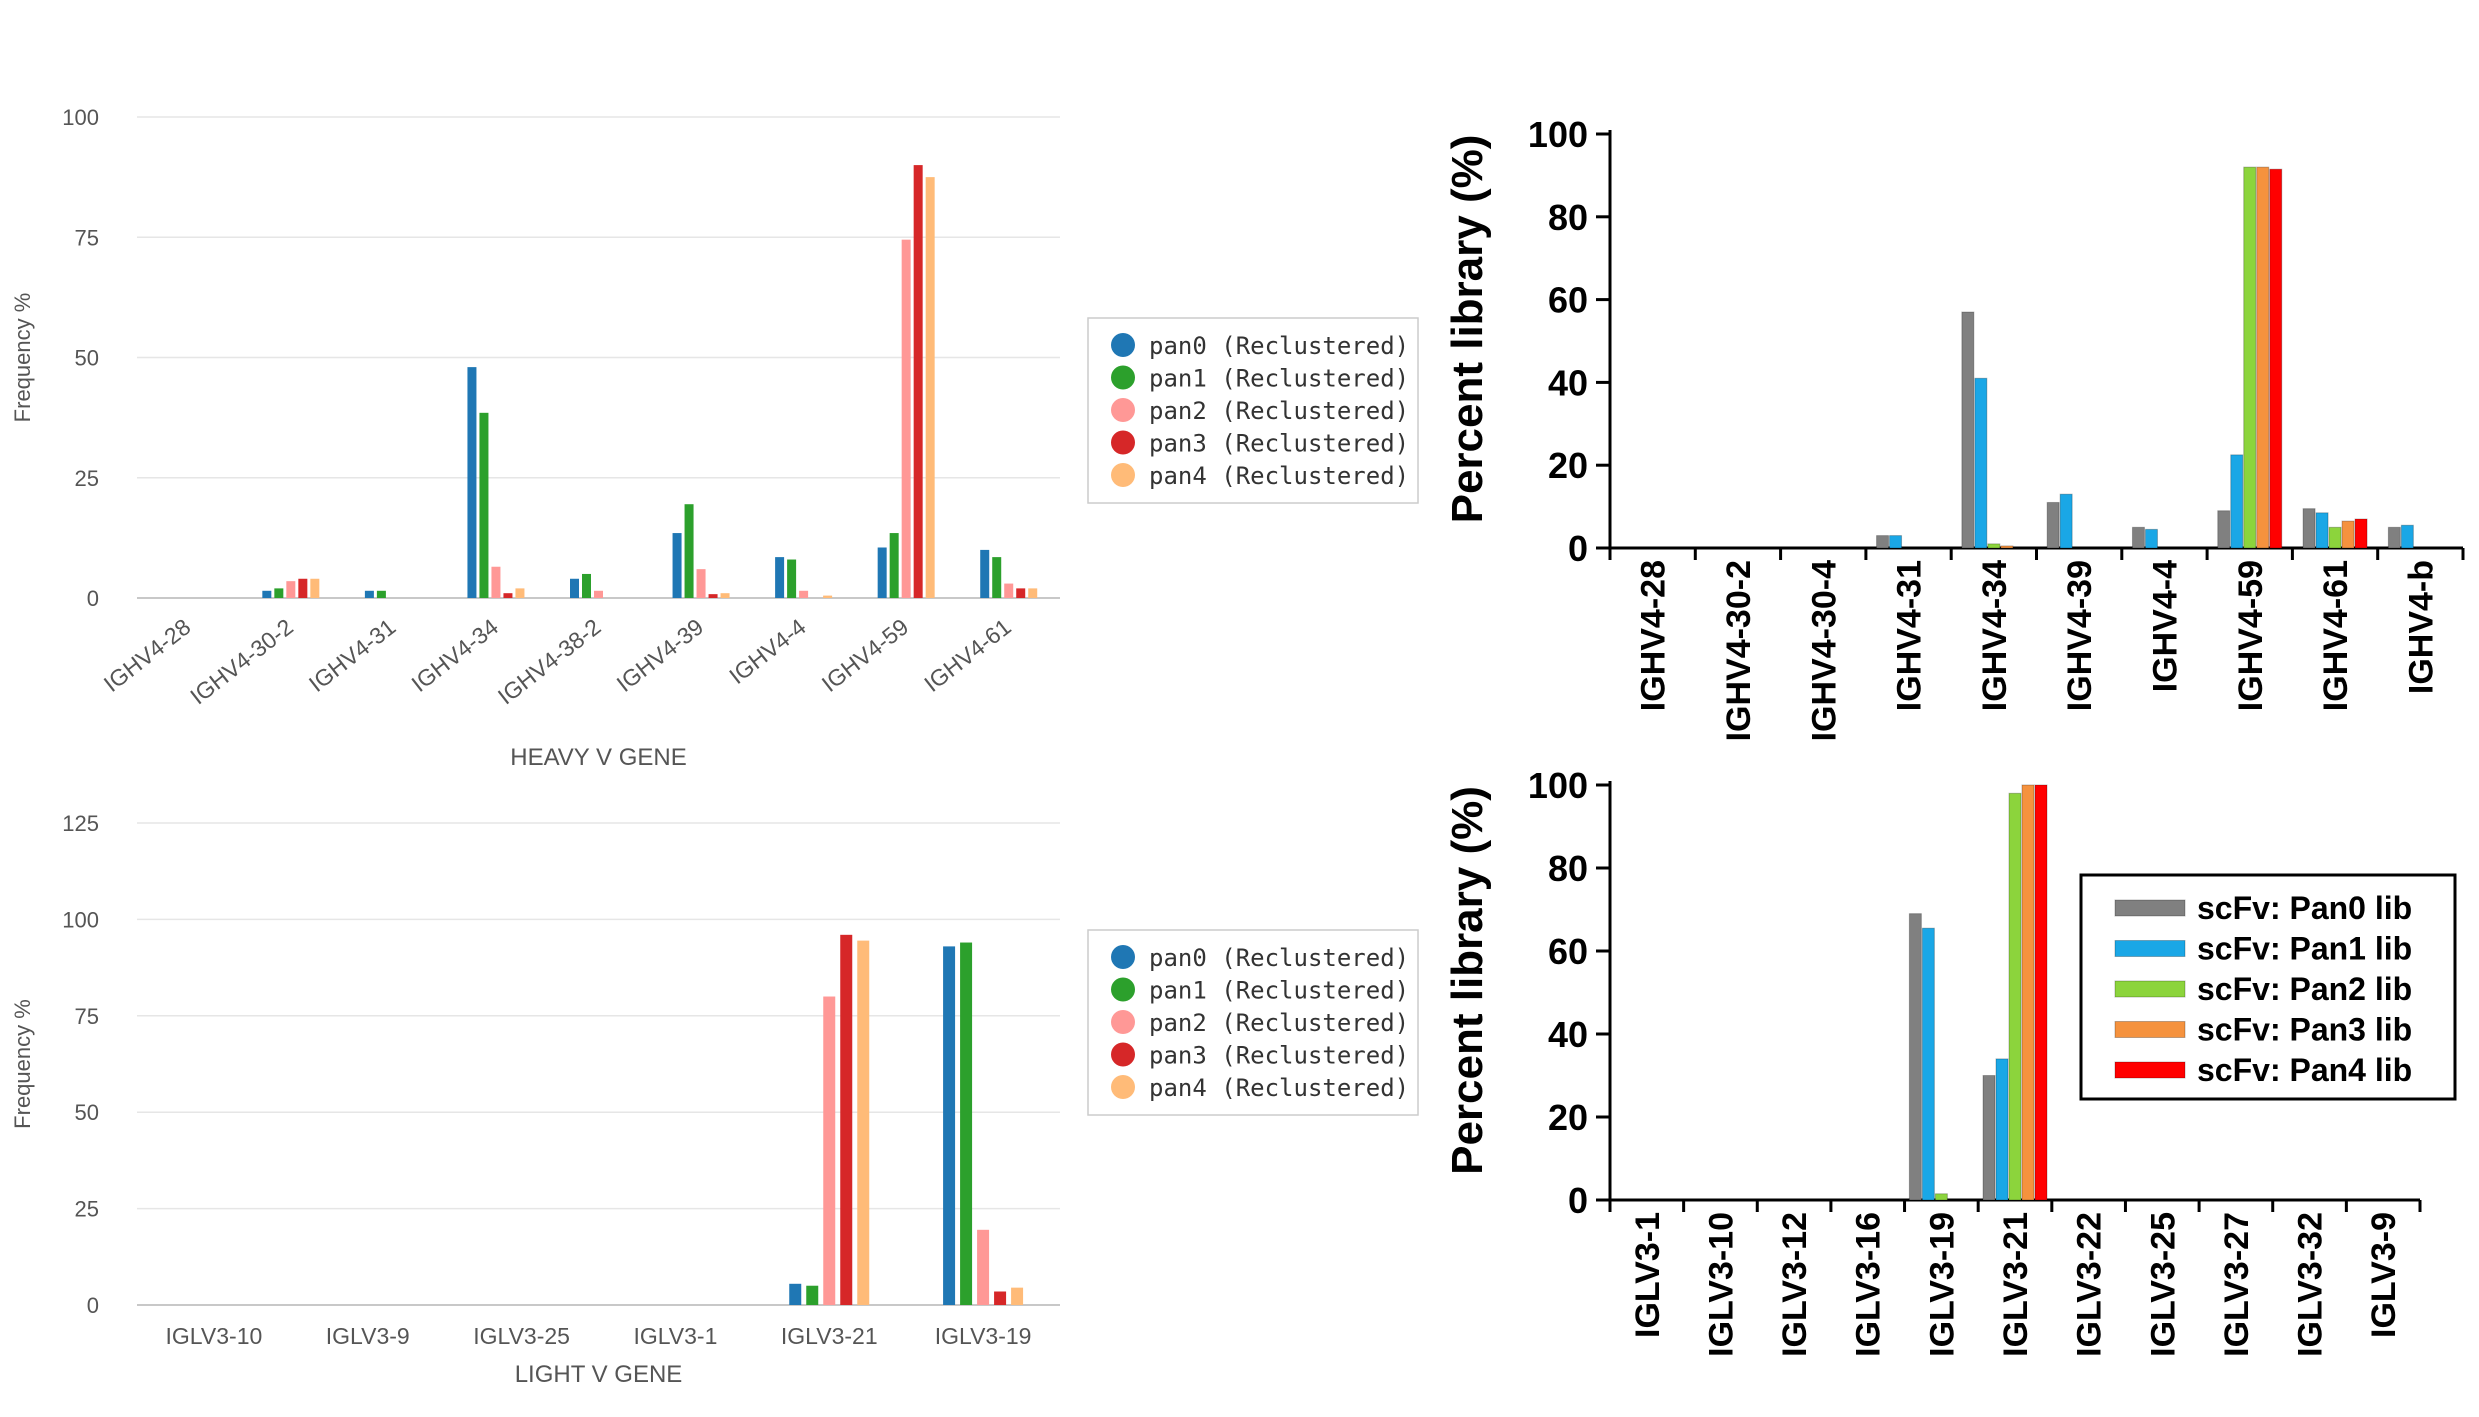 This screenshot has width=2479, height=1417. I want to click on x-tick-label: IGHV4-31, so click(1910, 635).